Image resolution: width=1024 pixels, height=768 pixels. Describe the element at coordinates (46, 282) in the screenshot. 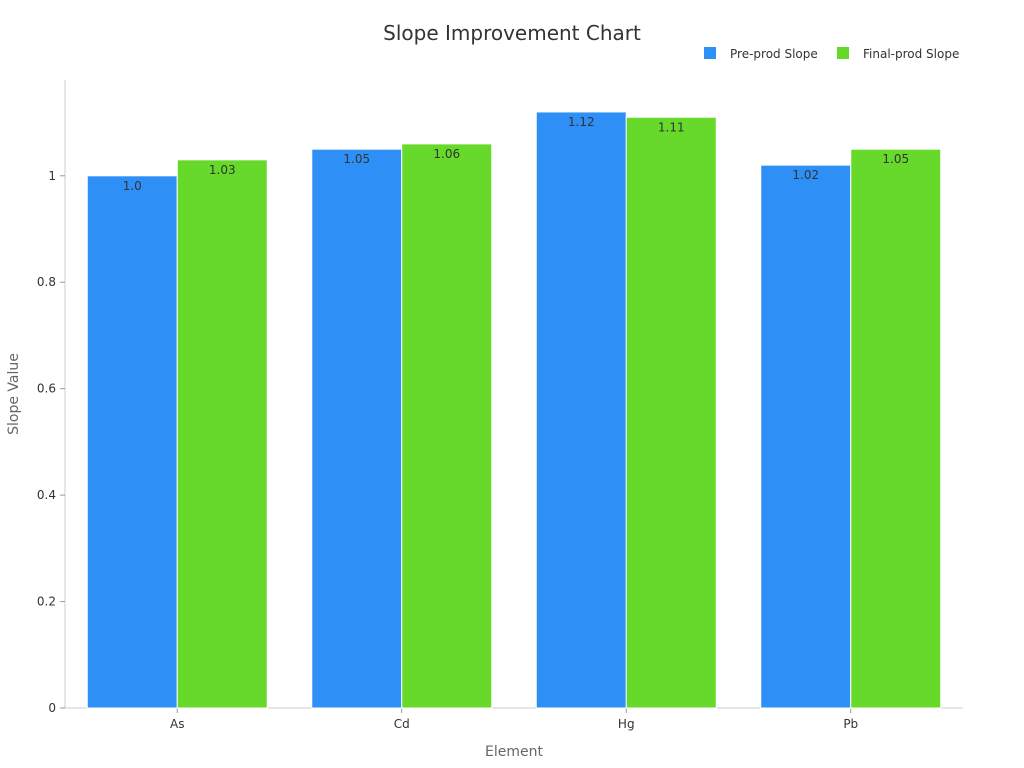

I see `y-tick-label: 0.8` at that location.